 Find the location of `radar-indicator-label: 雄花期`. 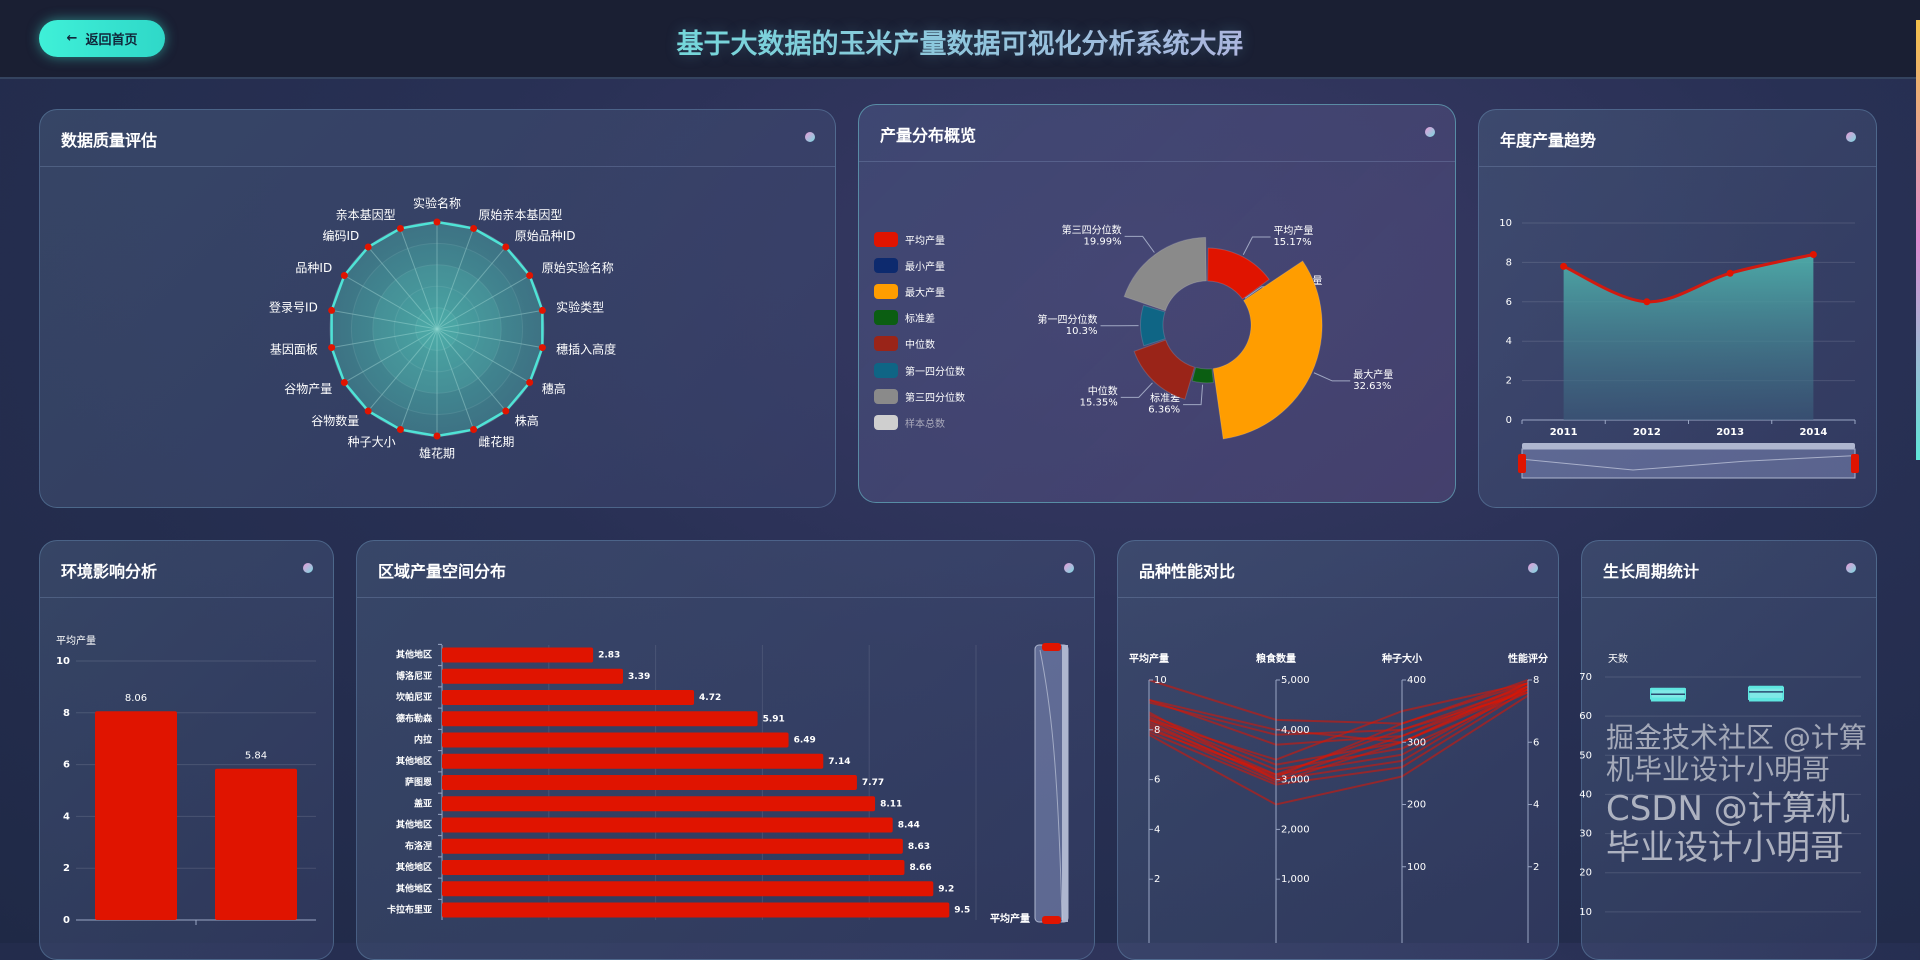

radar-indicator-label: 雄花期 is located at coordinates (437, 453).